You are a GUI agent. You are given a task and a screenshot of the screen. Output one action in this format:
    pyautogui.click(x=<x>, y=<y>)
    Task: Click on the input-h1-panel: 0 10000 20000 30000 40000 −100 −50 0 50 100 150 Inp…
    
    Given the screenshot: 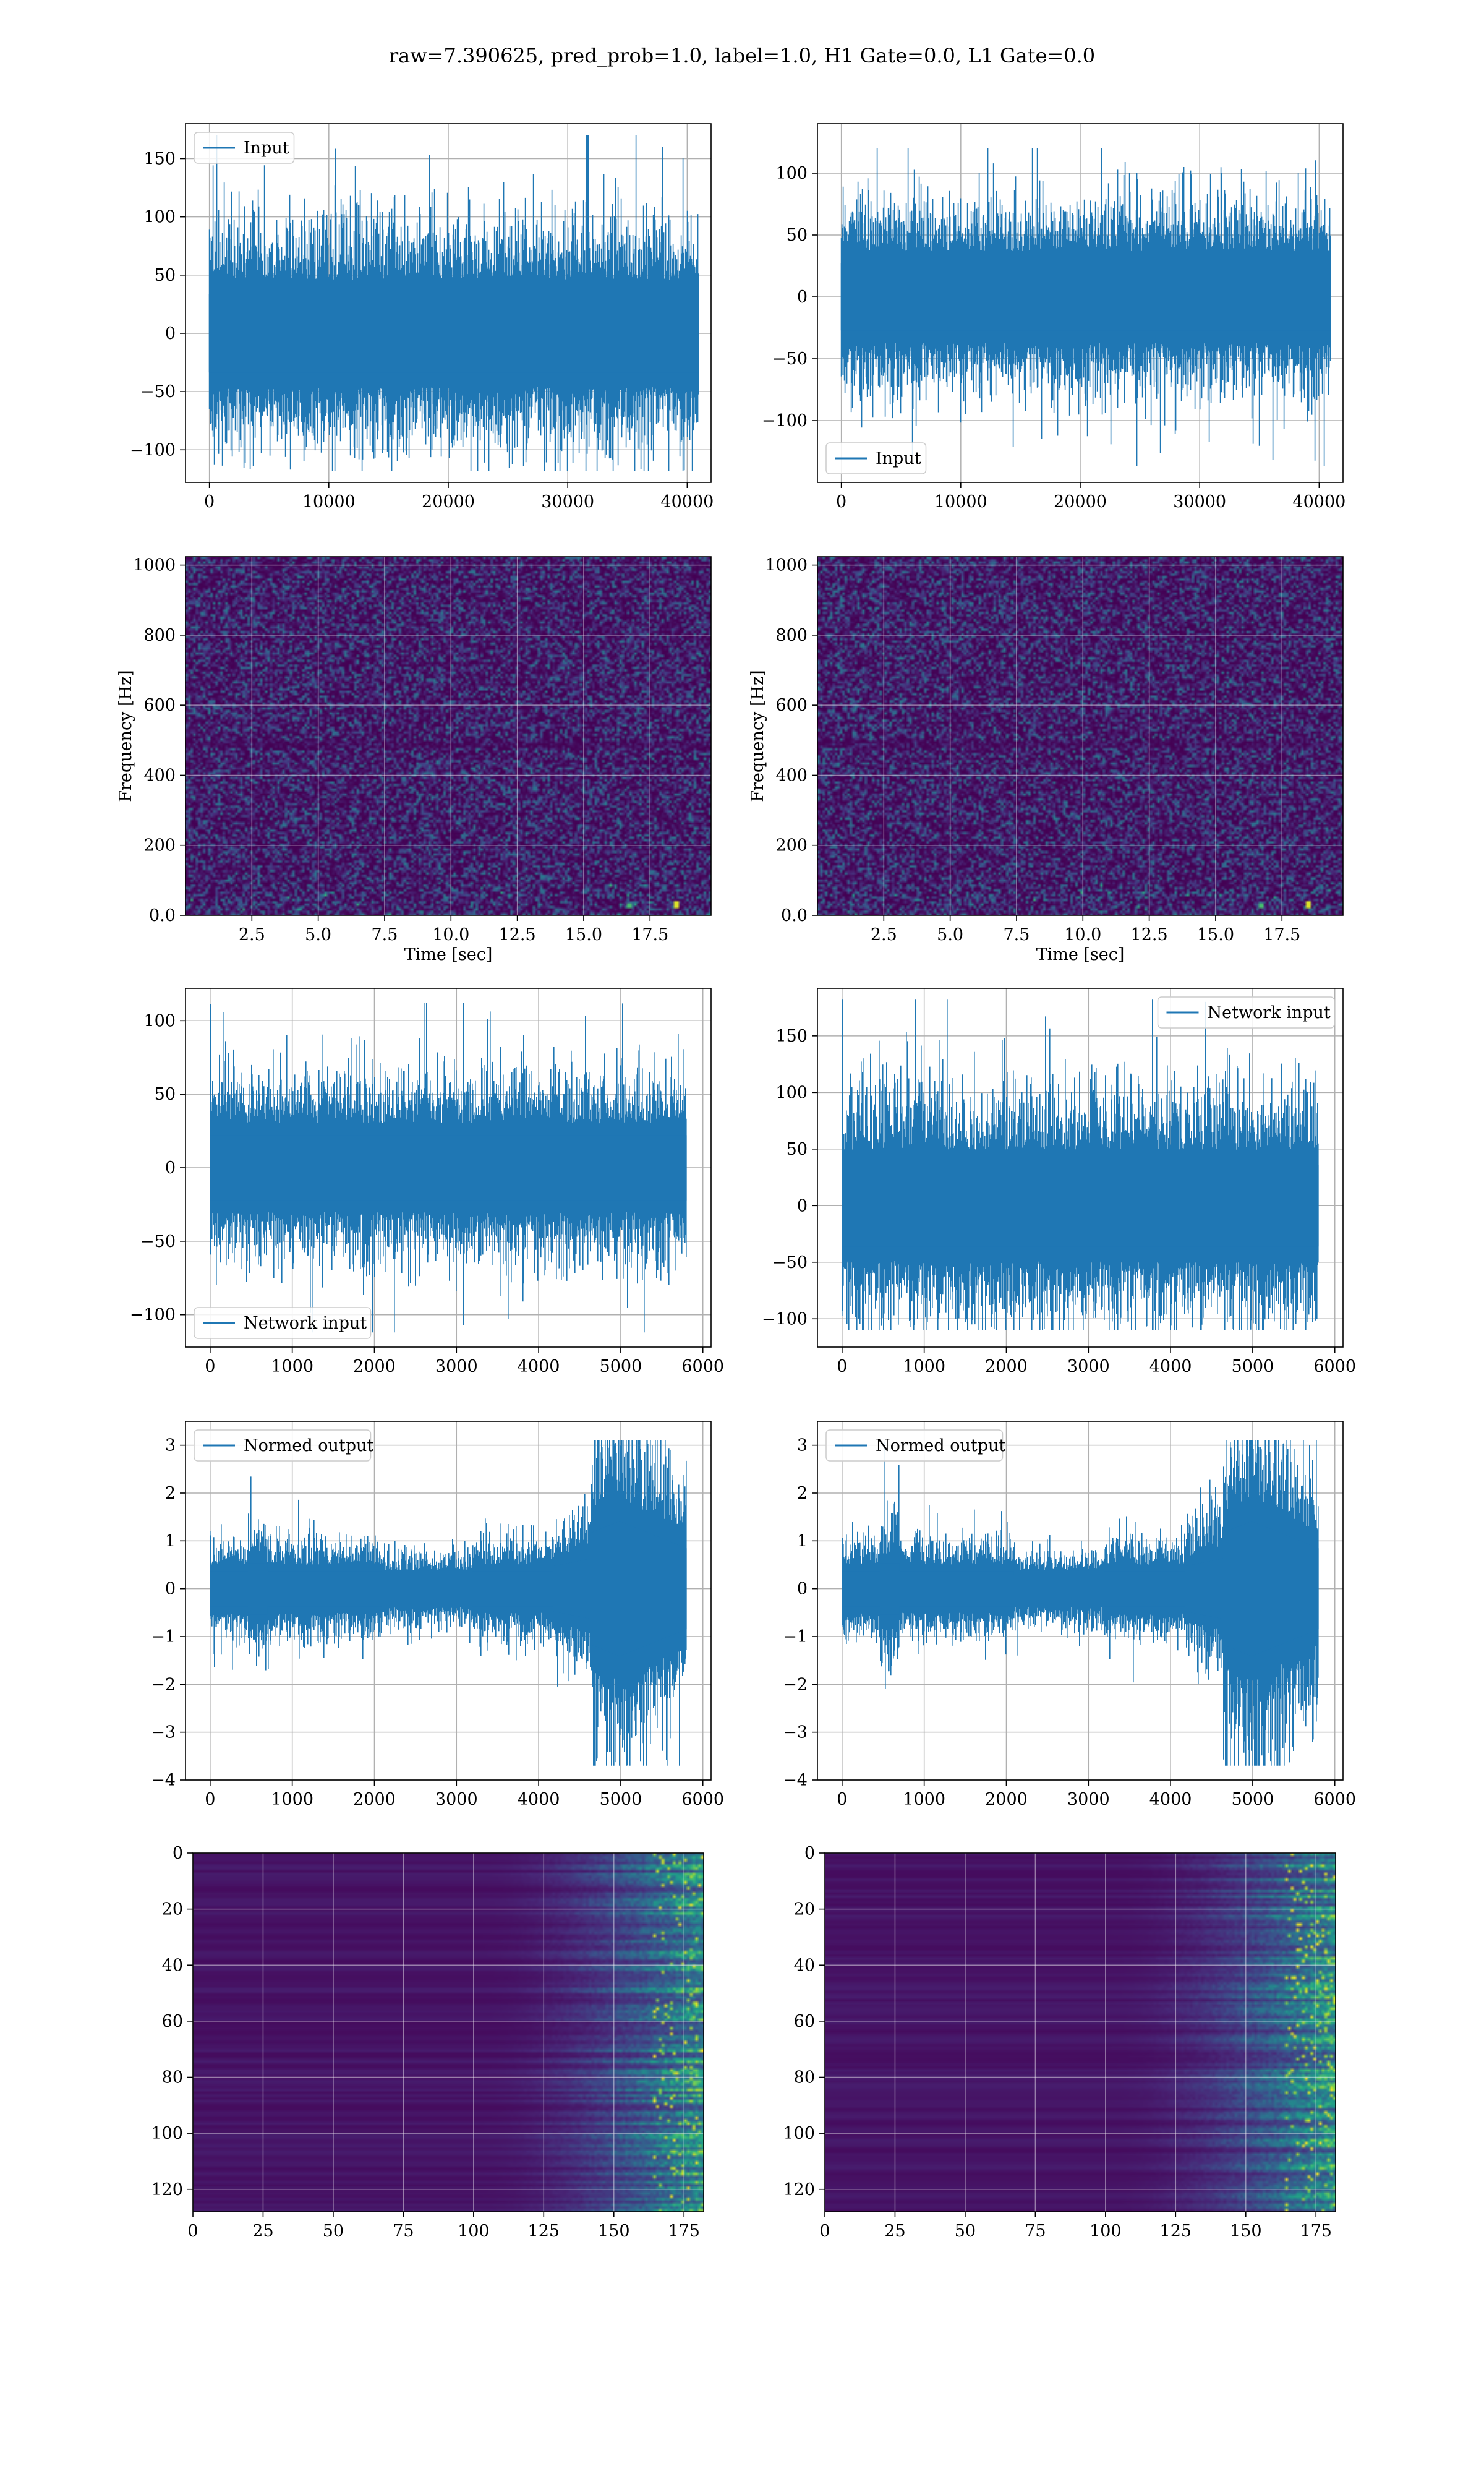 What is the action you would take?
    pyautogui.click(x=422, y=317)
    